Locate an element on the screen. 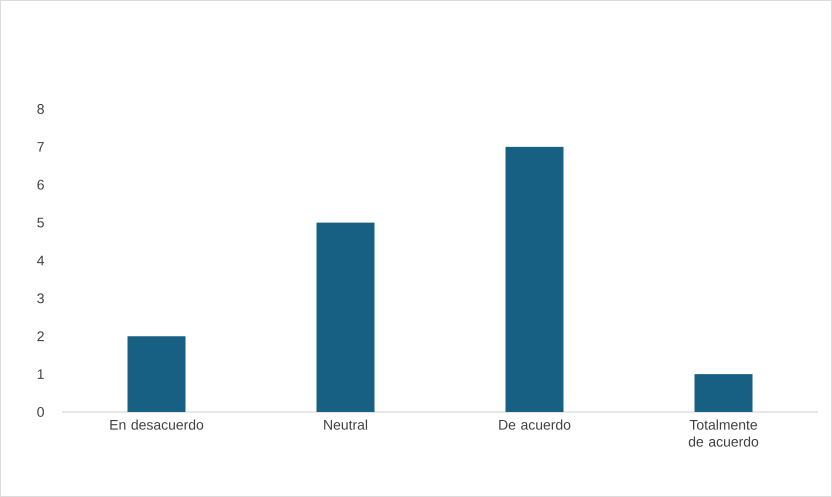  y-tick-label: 7 is located at coordinates (40, 147).